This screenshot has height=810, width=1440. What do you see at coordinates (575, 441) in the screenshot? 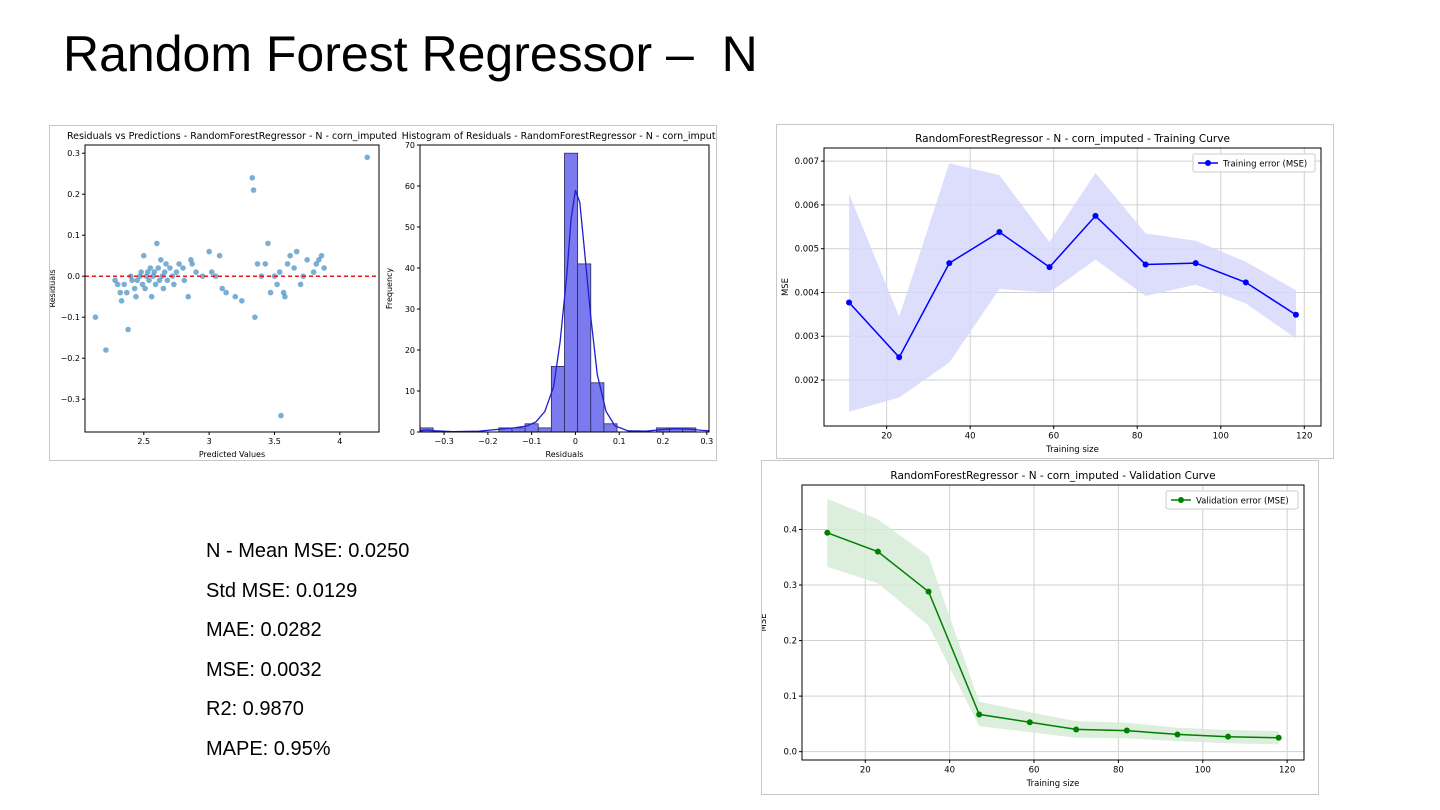
I see `x-tick-label: 0` at bounding box center [575, 441].